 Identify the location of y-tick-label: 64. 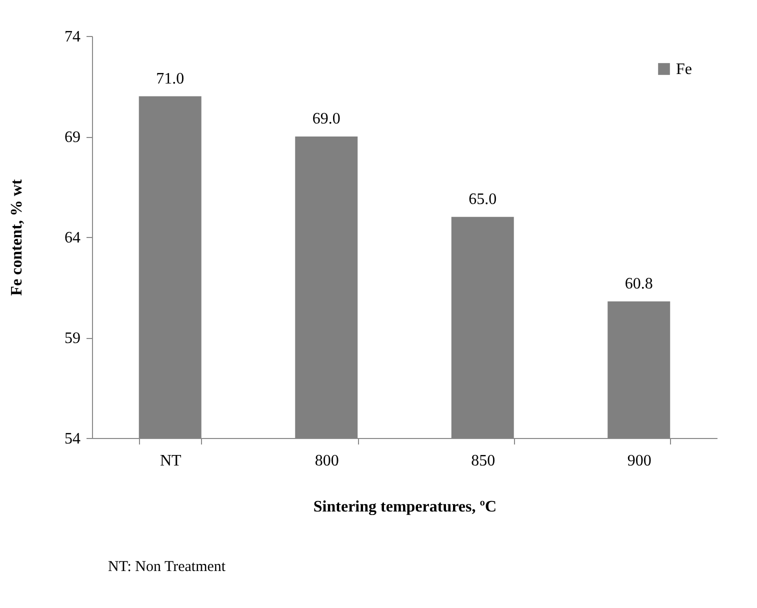
(72, 238).